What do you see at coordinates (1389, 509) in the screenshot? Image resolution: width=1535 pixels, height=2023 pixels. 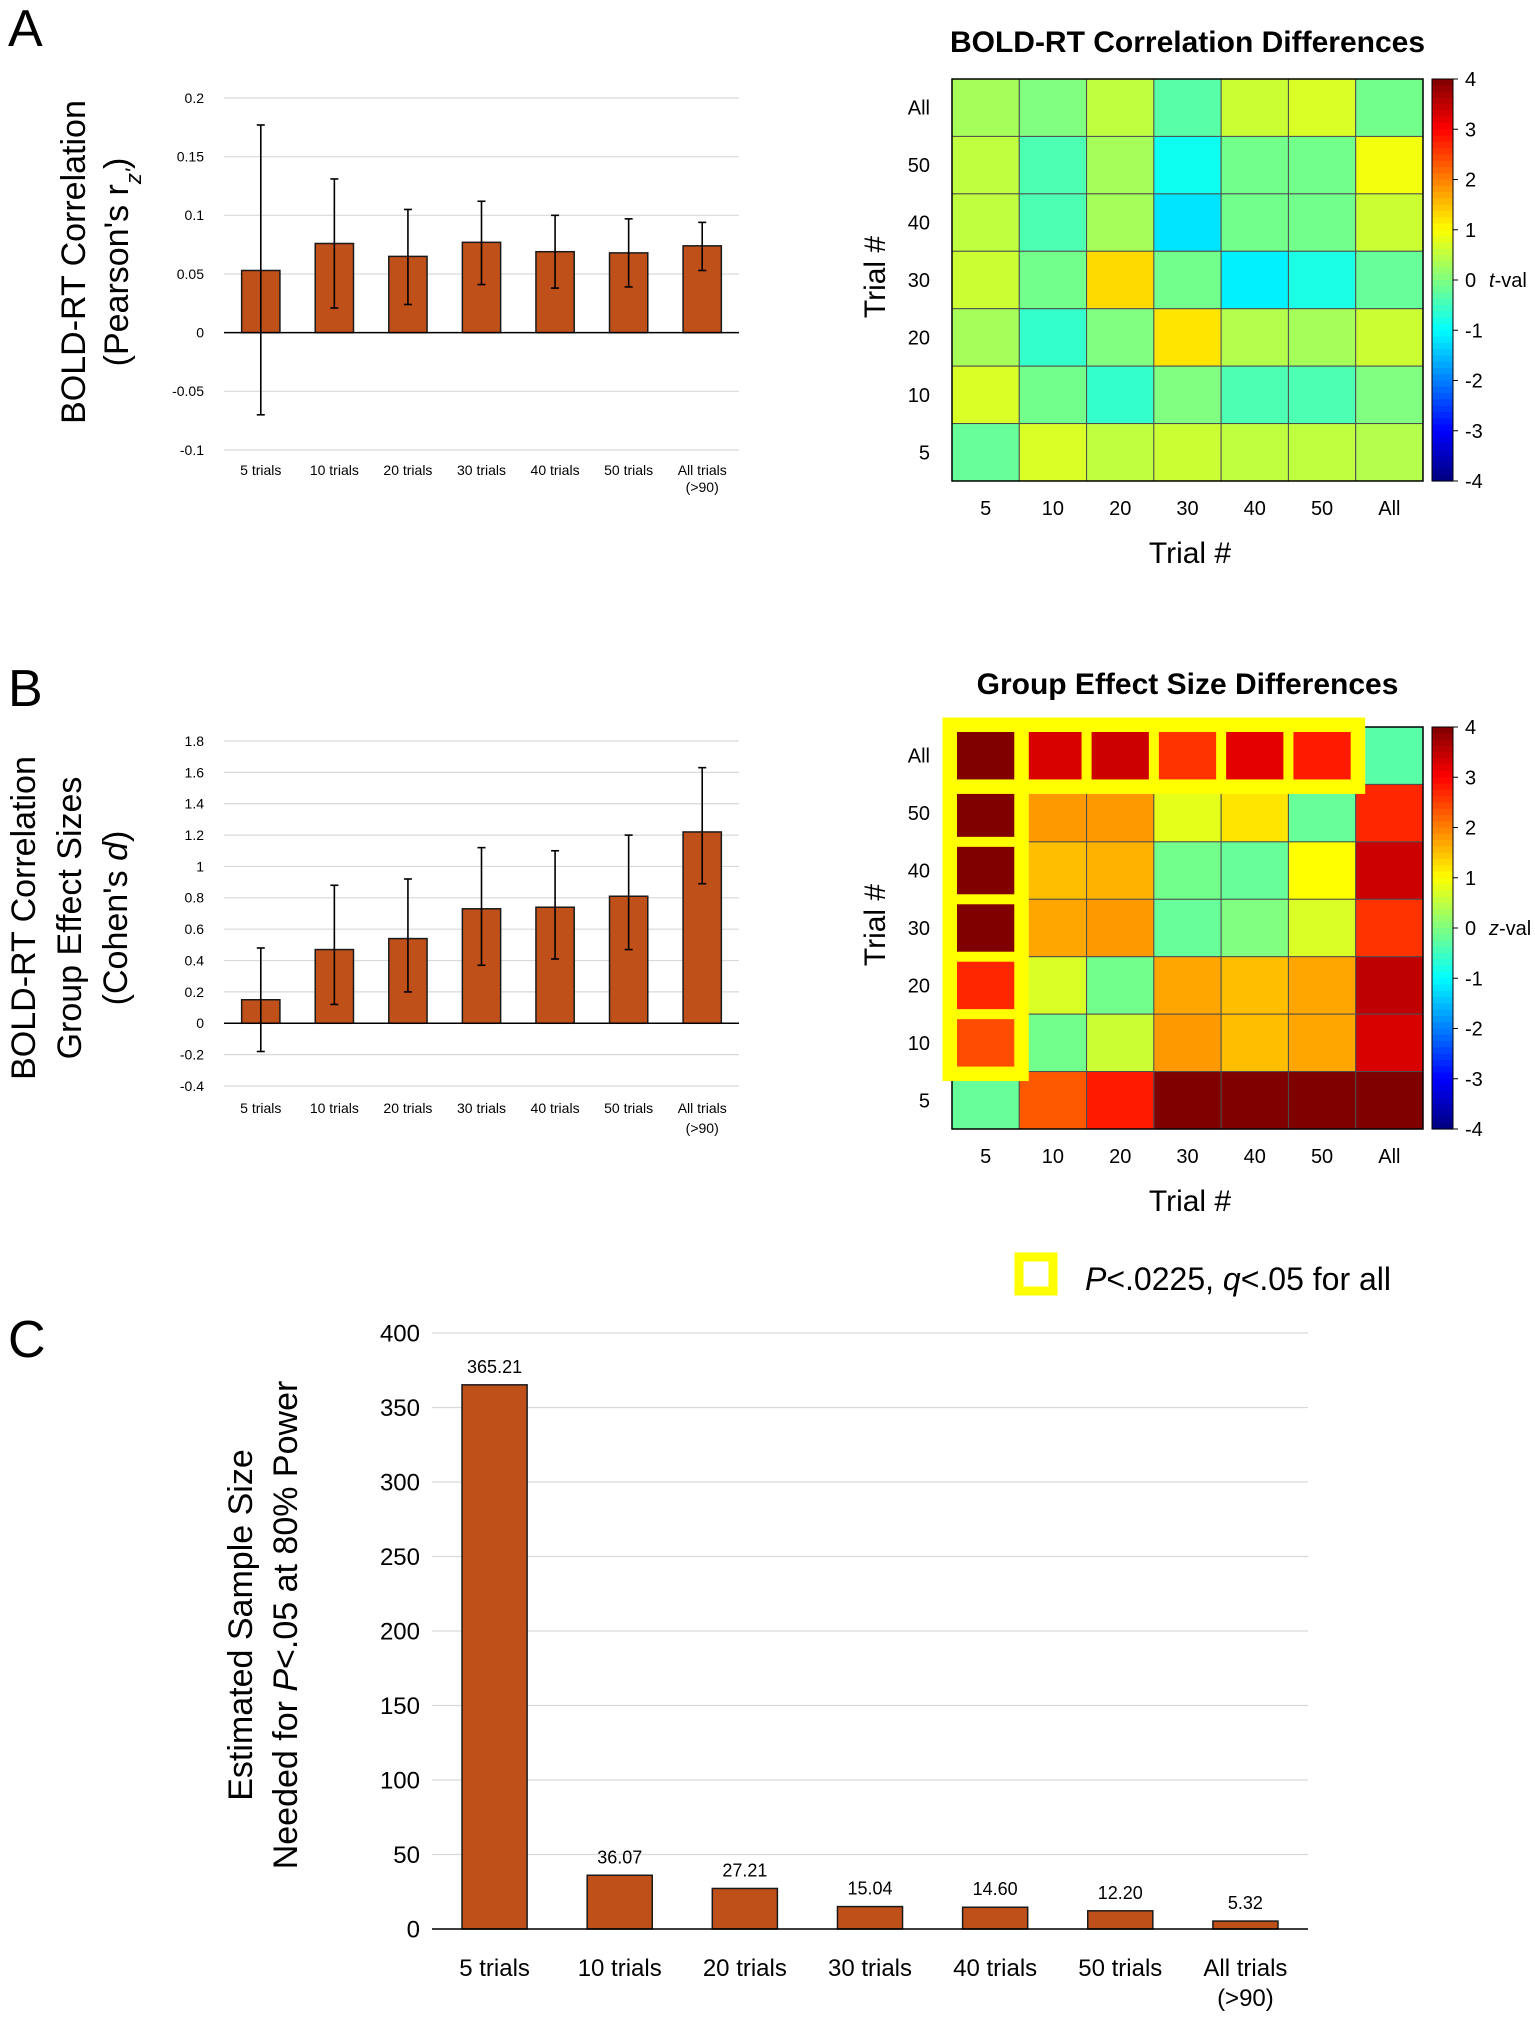 I see `a-heat-xtick: All` at bounding box center [1389, 509].